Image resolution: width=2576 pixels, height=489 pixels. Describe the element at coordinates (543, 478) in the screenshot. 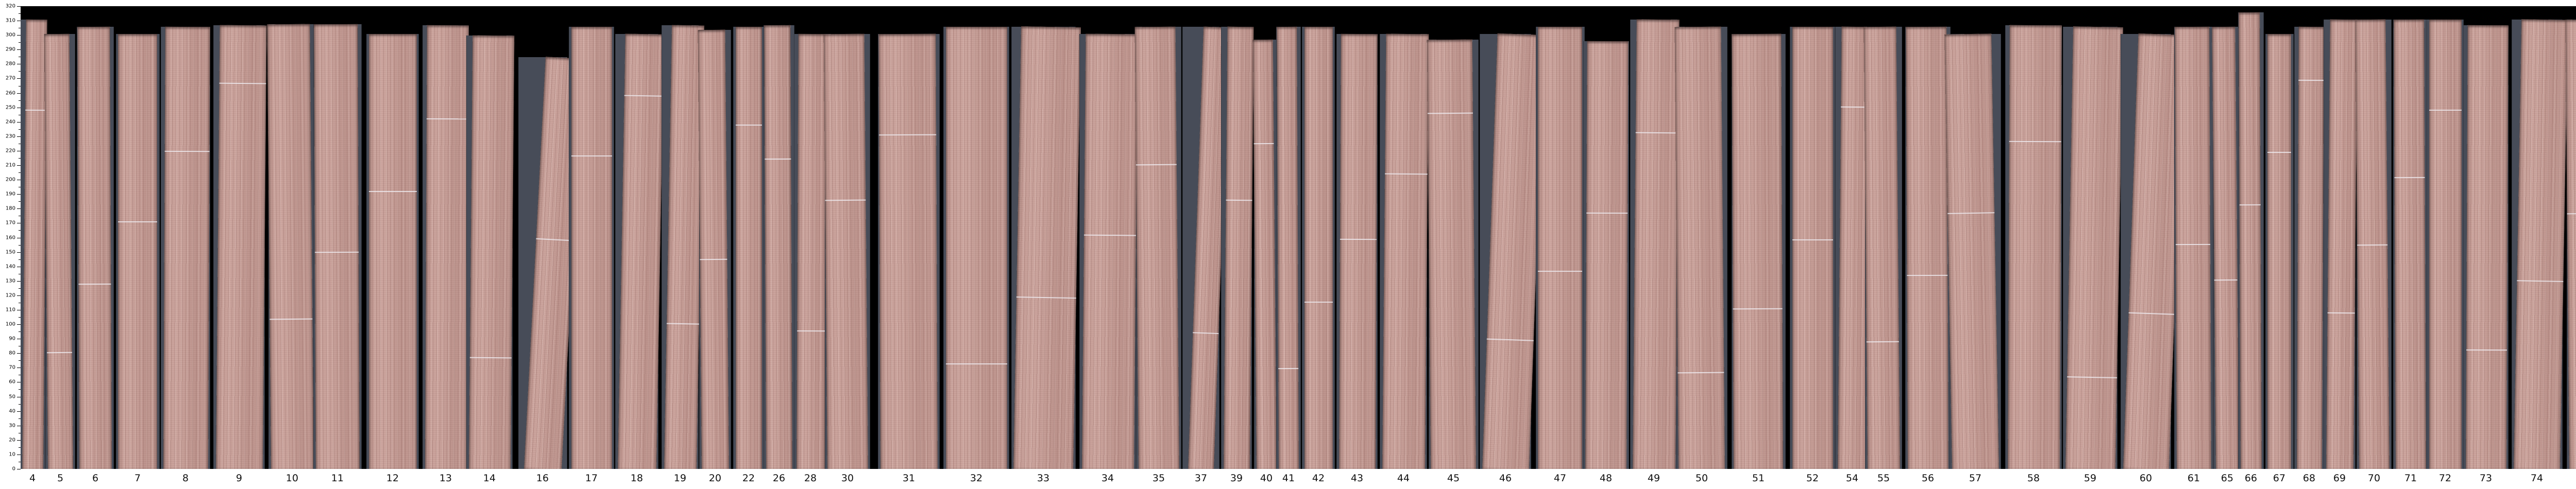

I see `x-tick-label: 16` at that location.